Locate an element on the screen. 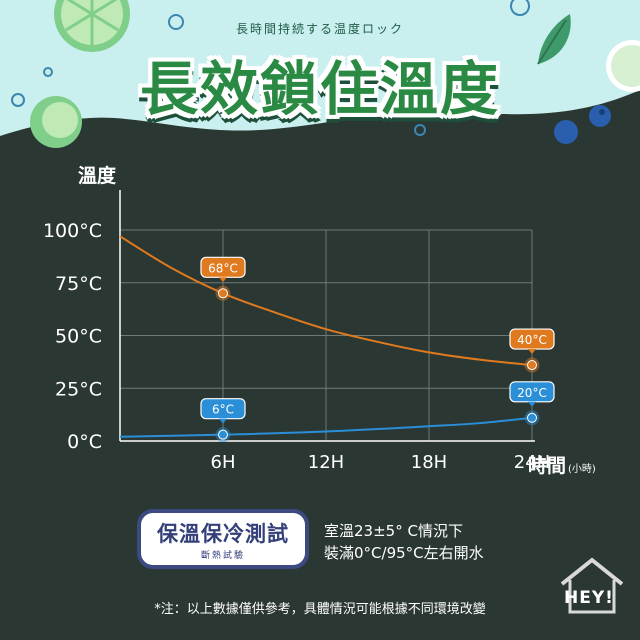 Image resolution: width=640 pixels, height=640 pixels. y-tick-label: 0°C is located at coordinates (84, 442).